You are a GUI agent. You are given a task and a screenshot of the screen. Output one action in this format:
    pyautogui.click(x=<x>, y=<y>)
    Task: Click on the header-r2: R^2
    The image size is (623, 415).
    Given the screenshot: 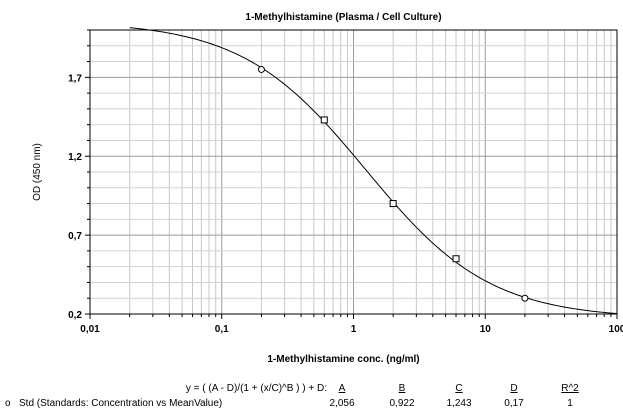 What is the action you would take?
    pyautogui.click(x=570, y=388)
    